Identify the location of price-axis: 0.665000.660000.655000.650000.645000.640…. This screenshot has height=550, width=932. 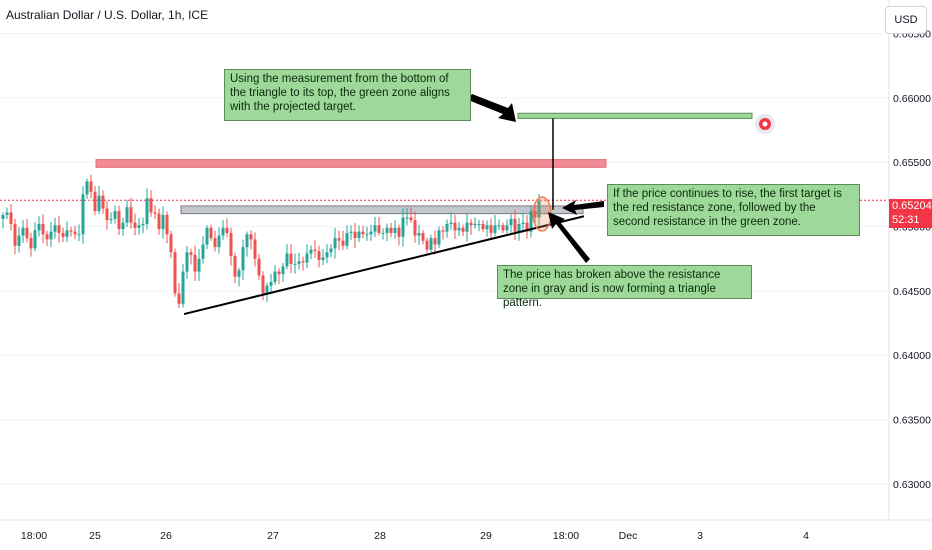
(912, 259).